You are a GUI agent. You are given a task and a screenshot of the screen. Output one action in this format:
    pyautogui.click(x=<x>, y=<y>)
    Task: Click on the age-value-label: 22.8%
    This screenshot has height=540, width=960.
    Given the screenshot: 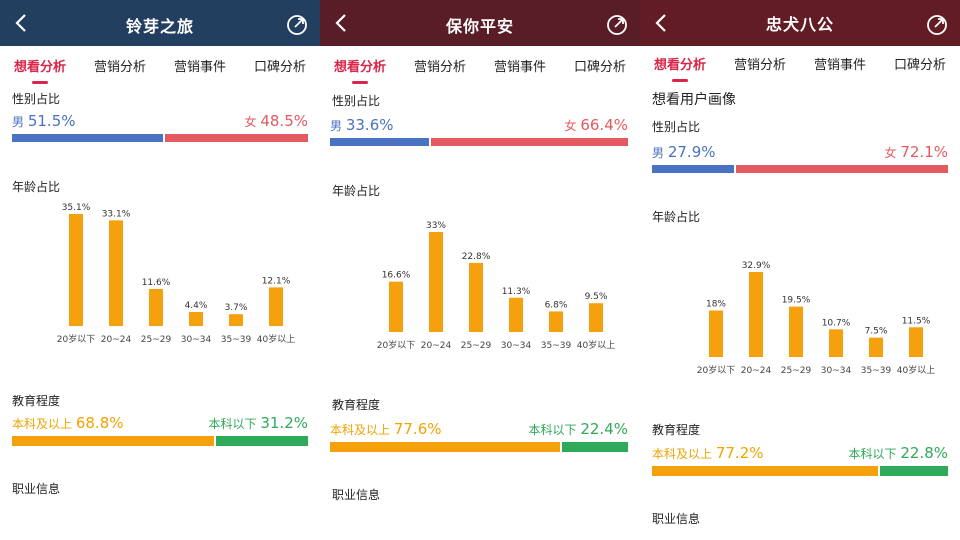 What is the action you would take?
    pyautogui.click(x=476, y=257)
    